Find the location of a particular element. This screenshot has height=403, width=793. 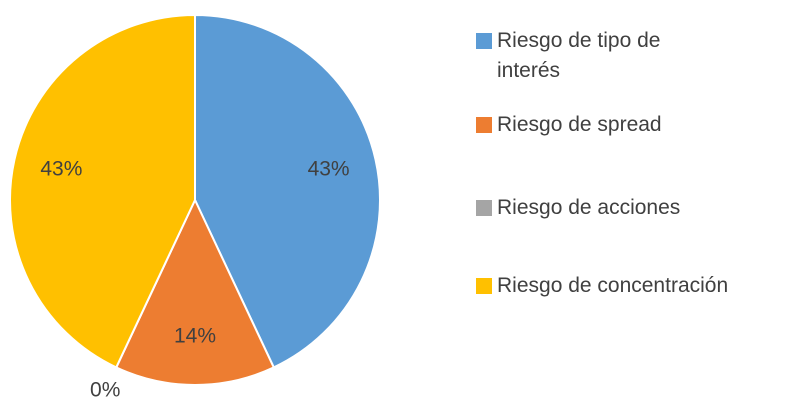

data-label: 14% is located at coordinates (195, 335).